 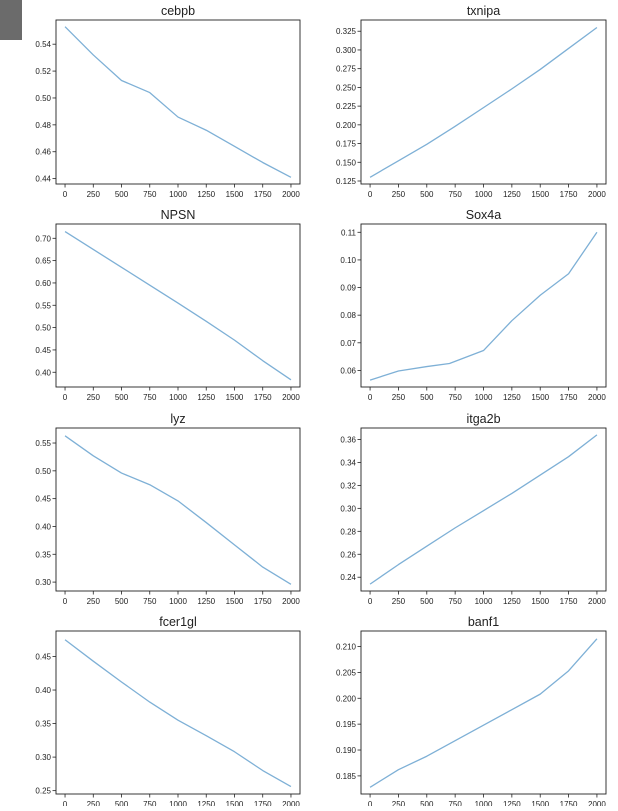 What do you see at coordinates (178, 215) in the screenshot?
I see `chart-title: NPSN` at bounding box center [178, 215].